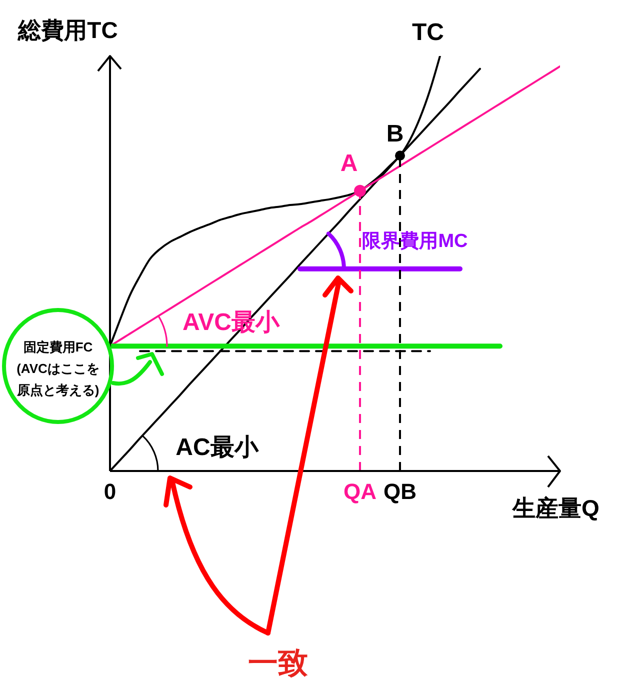 The image size is (620, 691). I want to click on series-label: A, so click(349, 162).